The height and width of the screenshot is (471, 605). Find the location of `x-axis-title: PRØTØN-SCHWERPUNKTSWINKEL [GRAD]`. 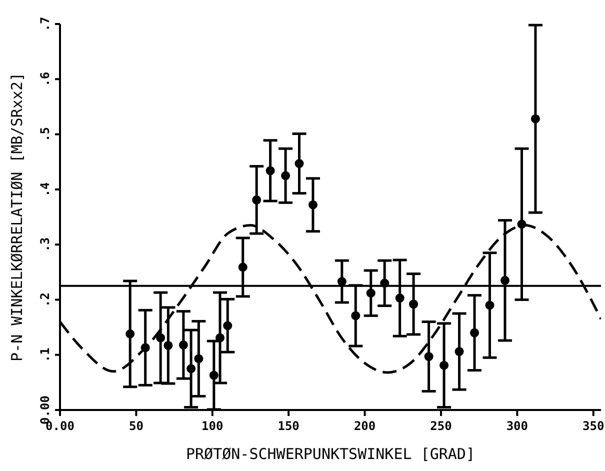

x-axis-title: PRØTØN-SCHWERPUNKTSWINKEL [GRAD] is located at coordinates (330, 454).